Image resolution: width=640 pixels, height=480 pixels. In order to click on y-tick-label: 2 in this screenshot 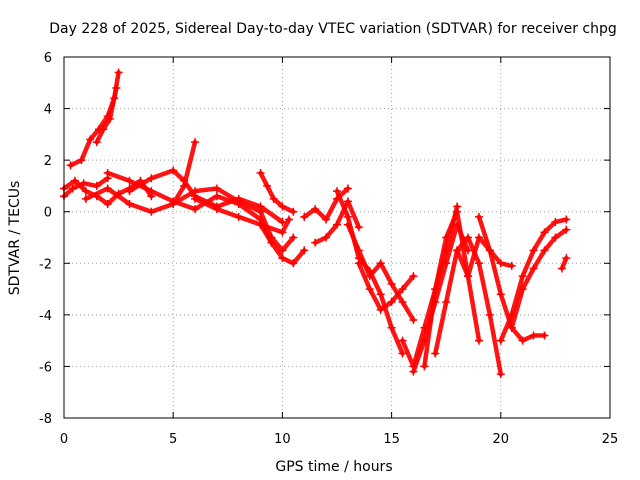, I will do `click(48, 161)`.